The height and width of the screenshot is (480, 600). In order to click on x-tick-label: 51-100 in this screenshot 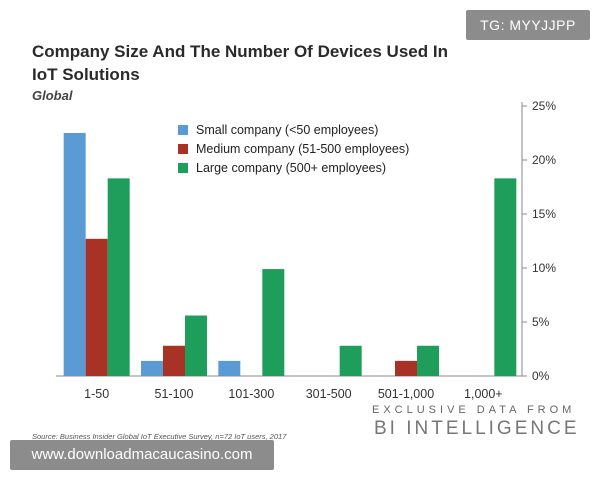, I will do `click(174, 394)`.